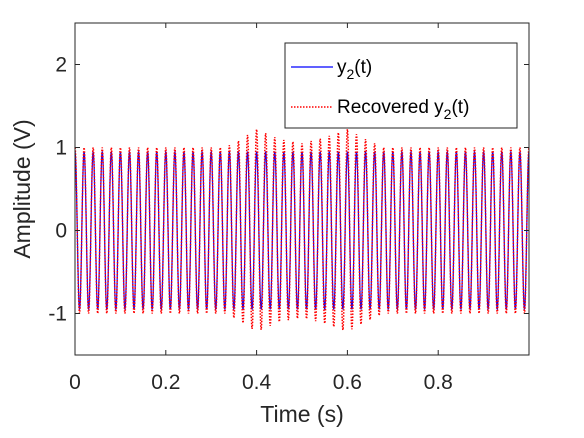 This screenshot has height=438, width=584. I want to click on x-tick-label: 0.8, so click(438, 382).